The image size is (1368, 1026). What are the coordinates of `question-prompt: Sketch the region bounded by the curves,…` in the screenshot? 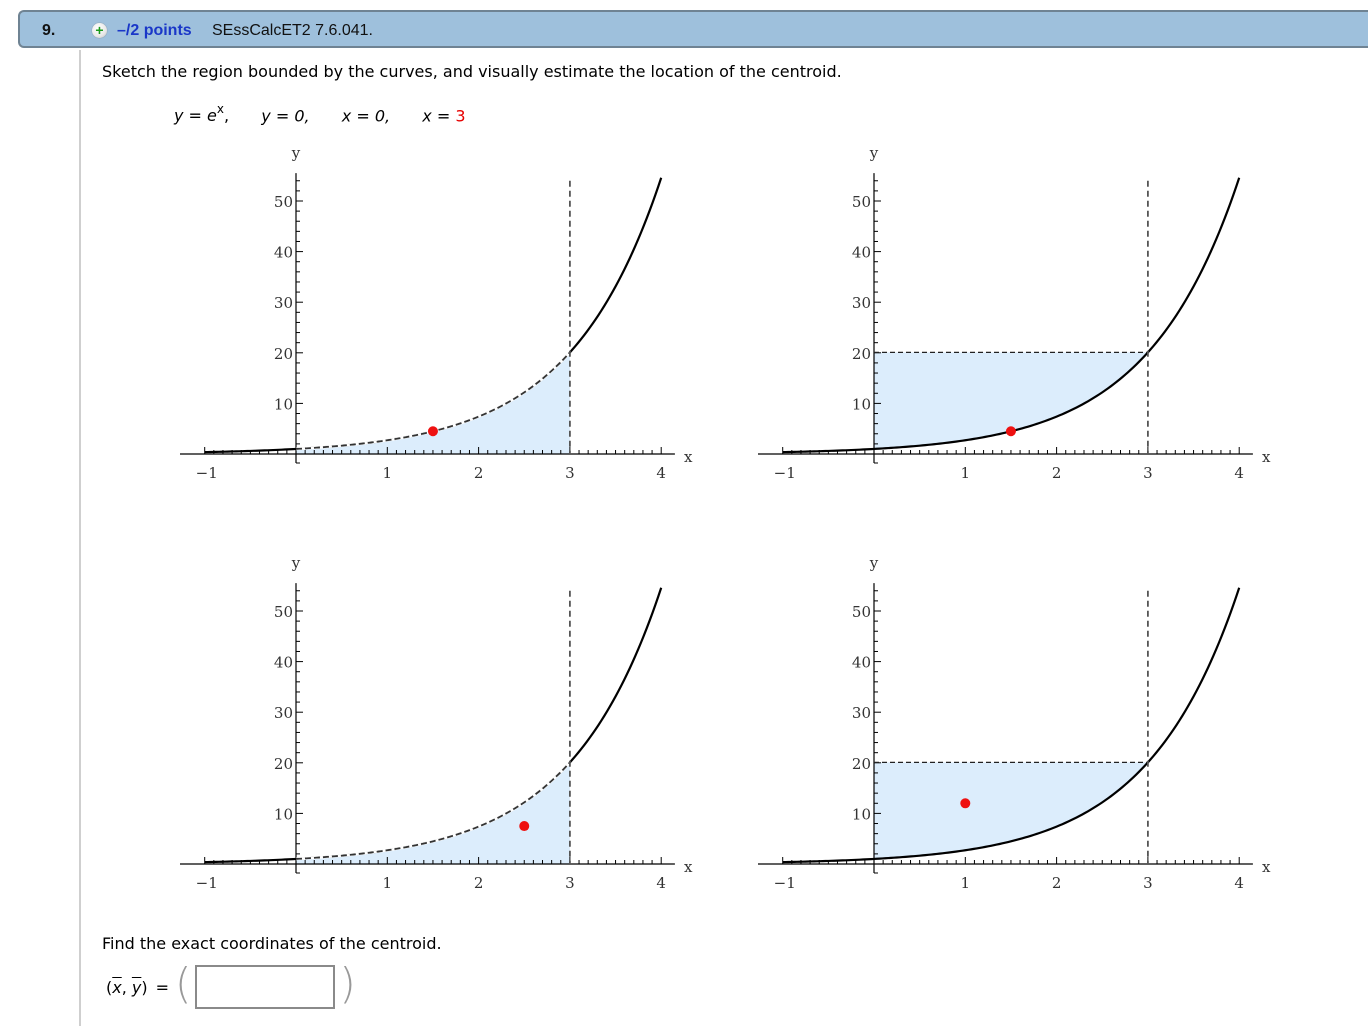 It's located at (472, 71).